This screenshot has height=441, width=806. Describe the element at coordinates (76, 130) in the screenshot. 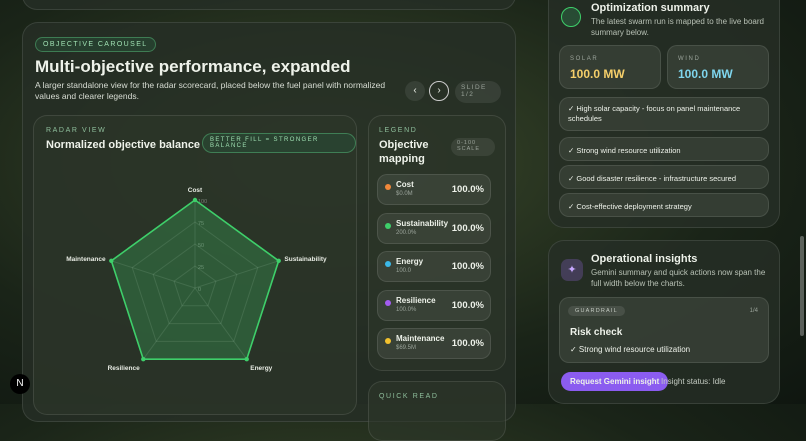

I see `radar-eyebrow: RADAR VIEW` at that location.